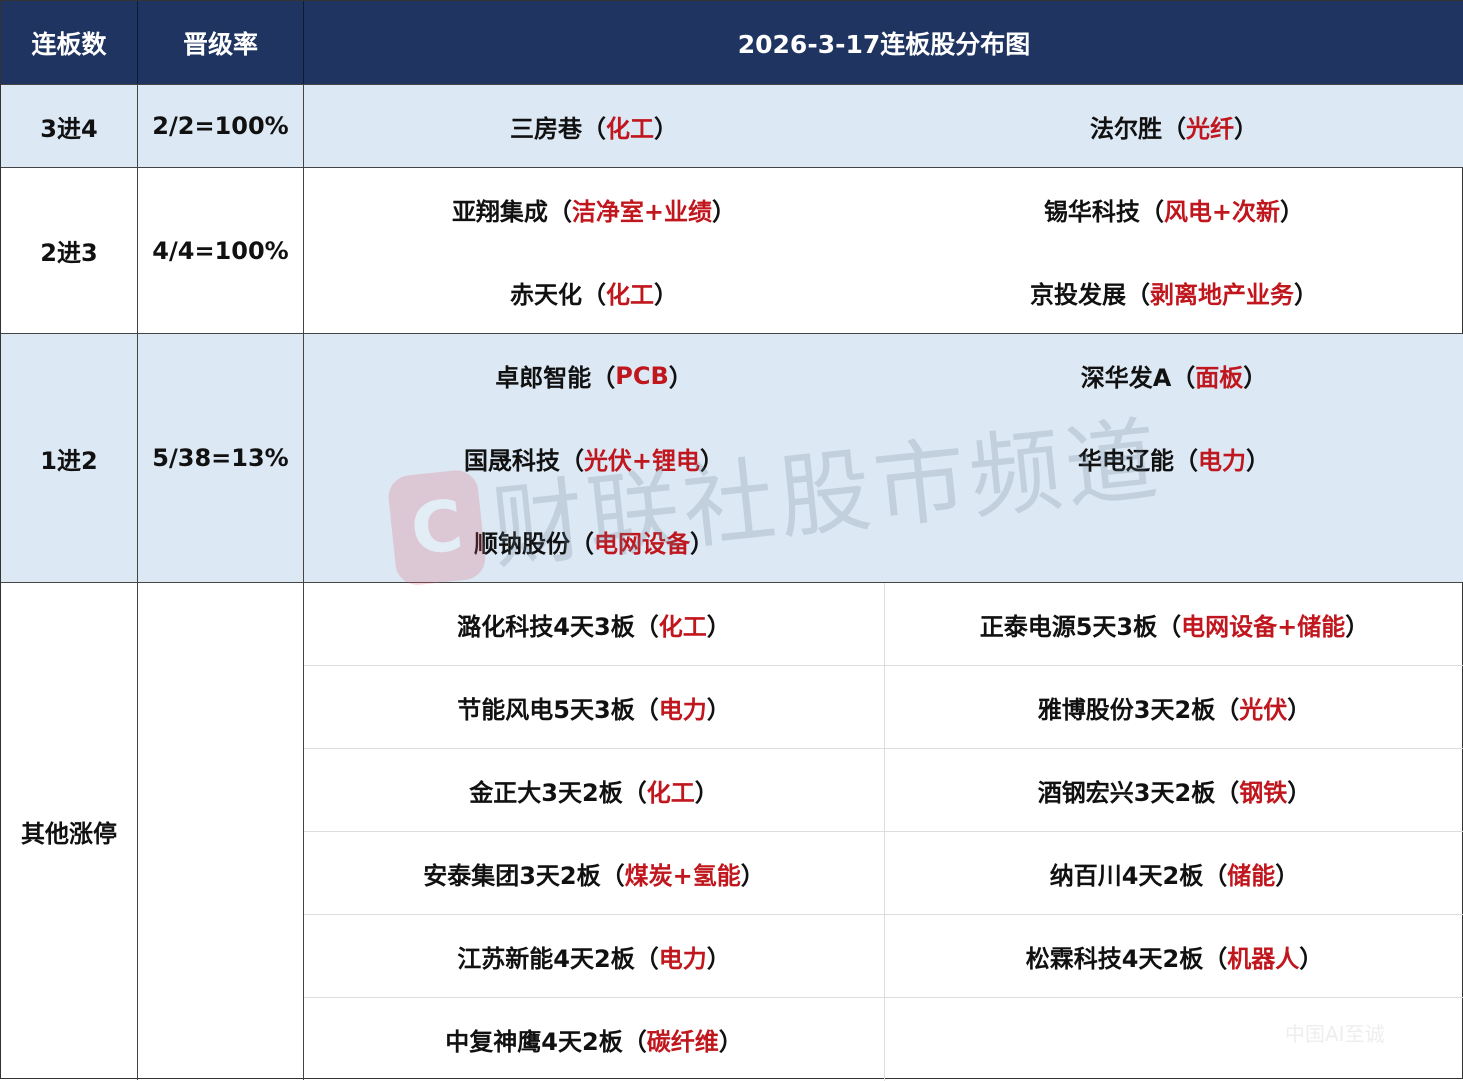 This screenshot has width=1463, height=1081. Describe the element at coordinates (1173, 707) in the screenshot. I see `stock-cell: 雅博股份3天2板（光伏）` at that location.